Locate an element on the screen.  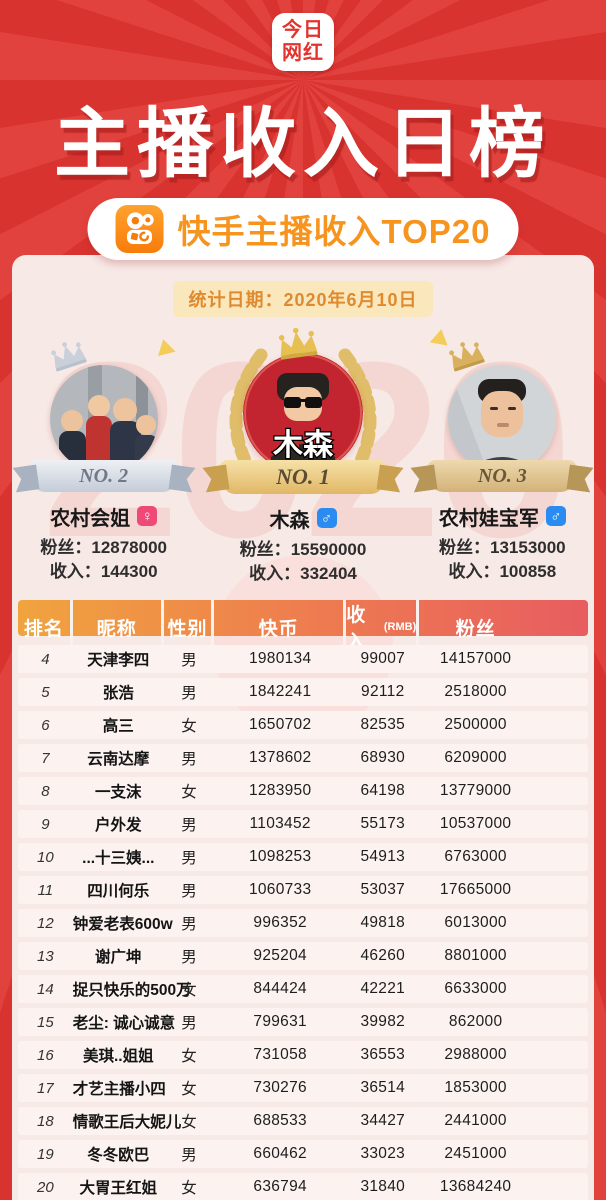
stat-date-badge: 统计日期：2020年6月10日 is located at coordinates (303, 299).